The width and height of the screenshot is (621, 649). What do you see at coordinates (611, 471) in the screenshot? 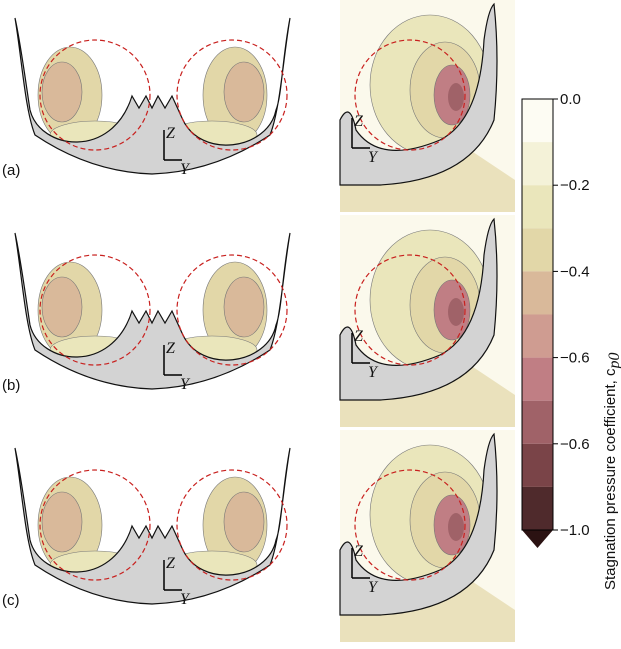
I see `colorbar-label: Stagnation pressure coefficient, cp0` at bounding box center [611, 471].